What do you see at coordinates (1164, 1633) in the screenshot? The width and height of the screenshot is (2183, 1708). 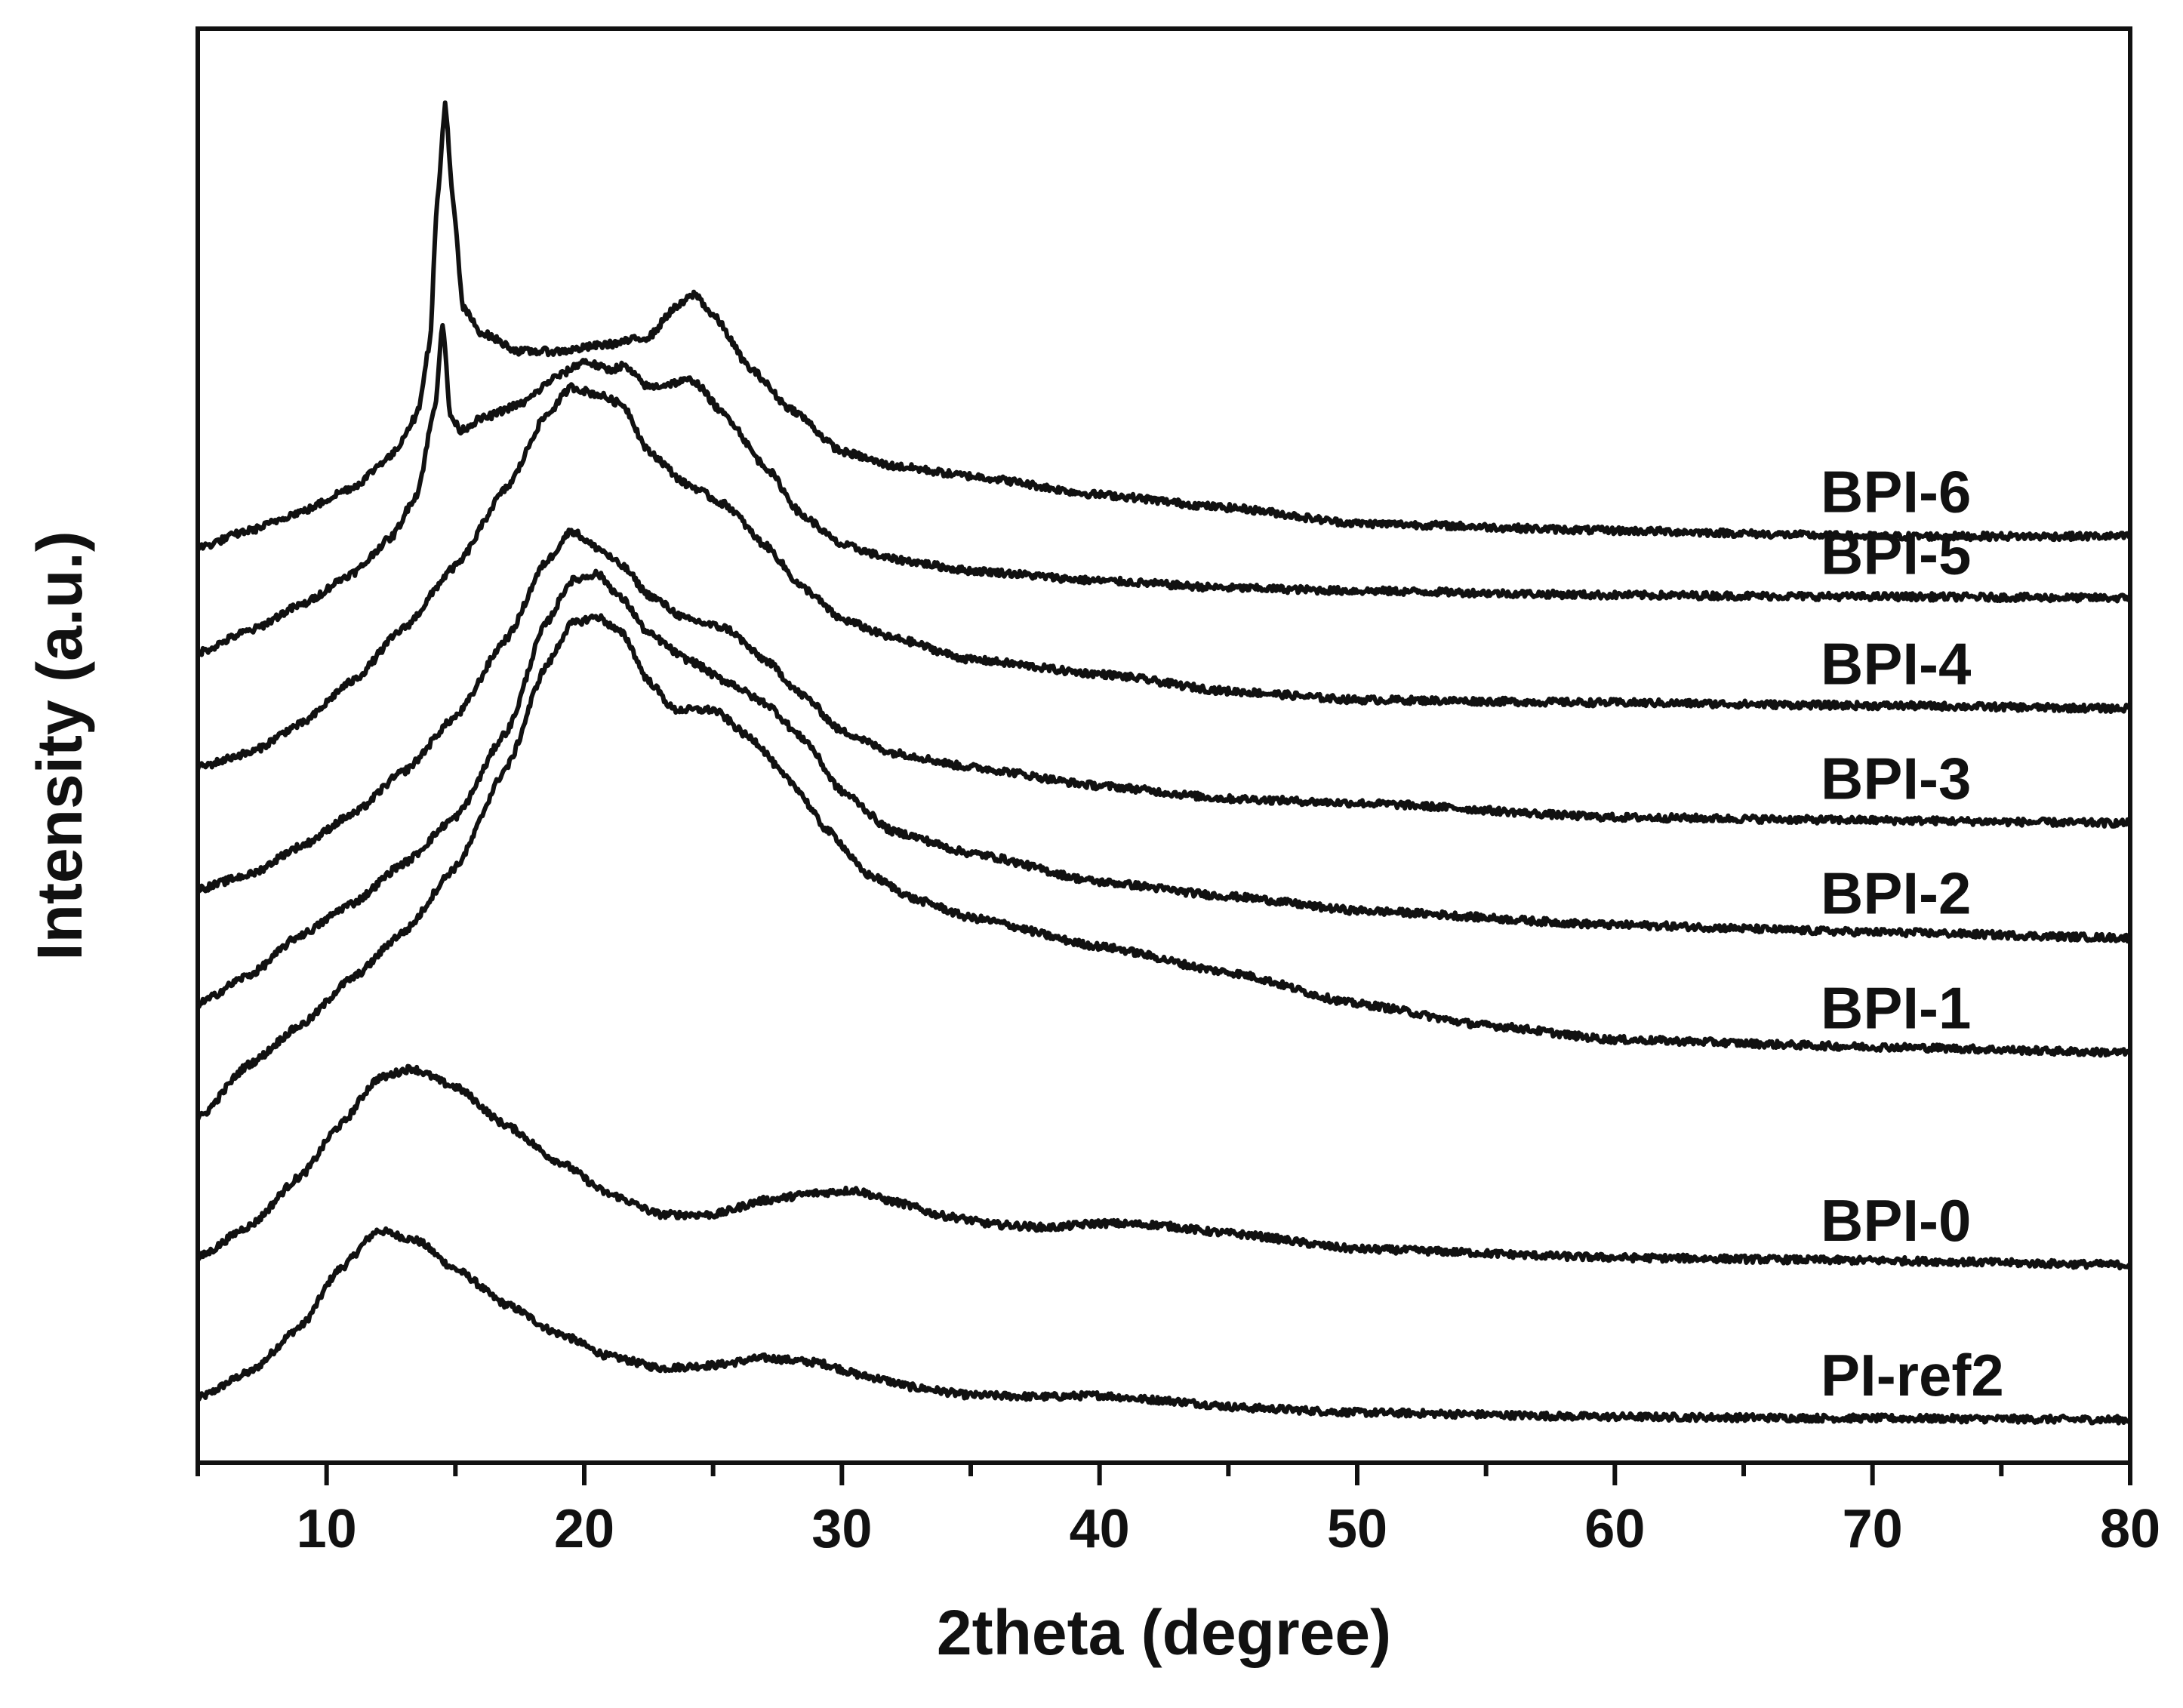 I see `x-axis-title: 2theta (degree)` at bounding box center [1164, 1633].